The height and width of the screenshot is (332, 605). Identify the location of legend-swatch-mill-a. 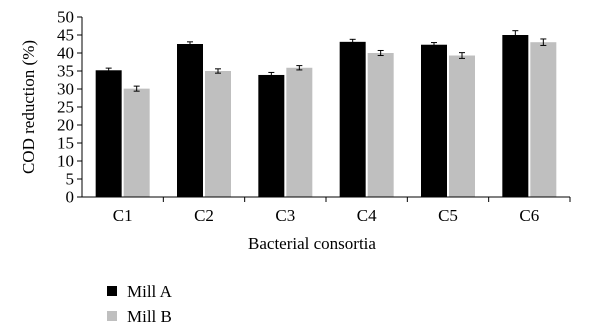
(112, 291).